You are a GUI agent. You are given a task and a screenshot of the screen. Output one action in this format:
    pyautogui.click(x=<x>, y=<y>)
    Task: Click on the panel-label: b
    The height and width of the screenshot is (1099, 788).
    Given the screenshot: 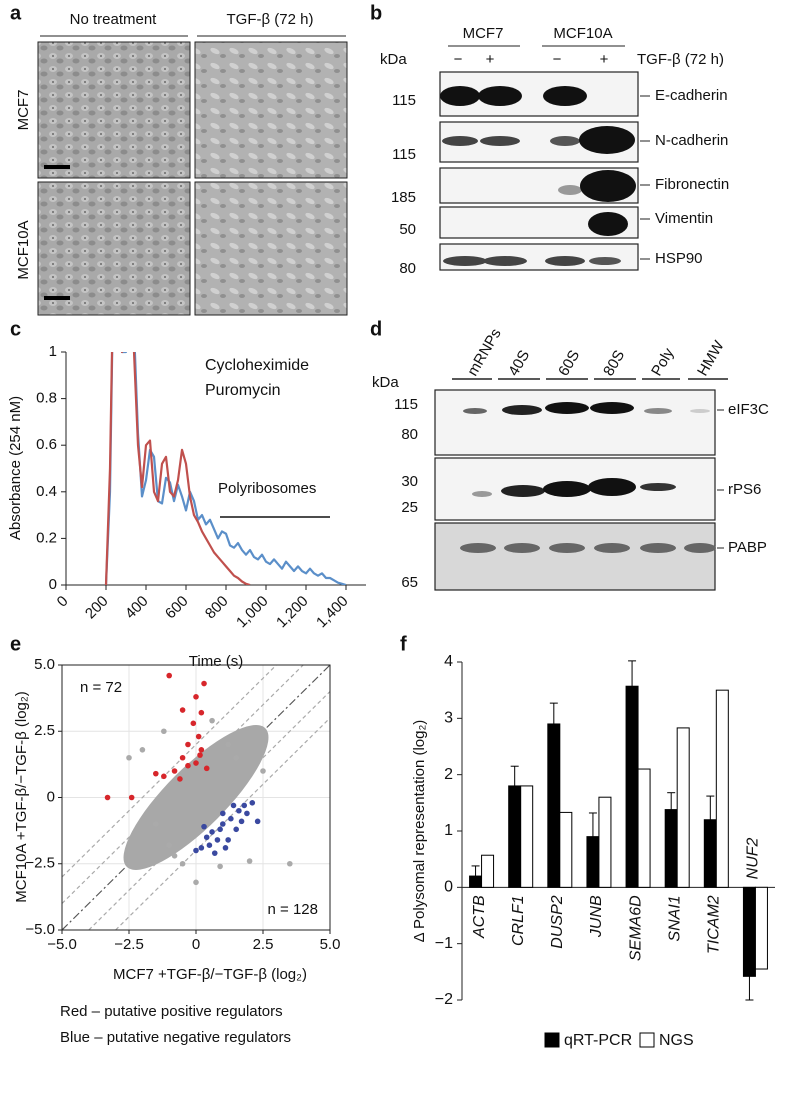 What is the action you would take?
    pyautogui.click(x=376, y=13)
    